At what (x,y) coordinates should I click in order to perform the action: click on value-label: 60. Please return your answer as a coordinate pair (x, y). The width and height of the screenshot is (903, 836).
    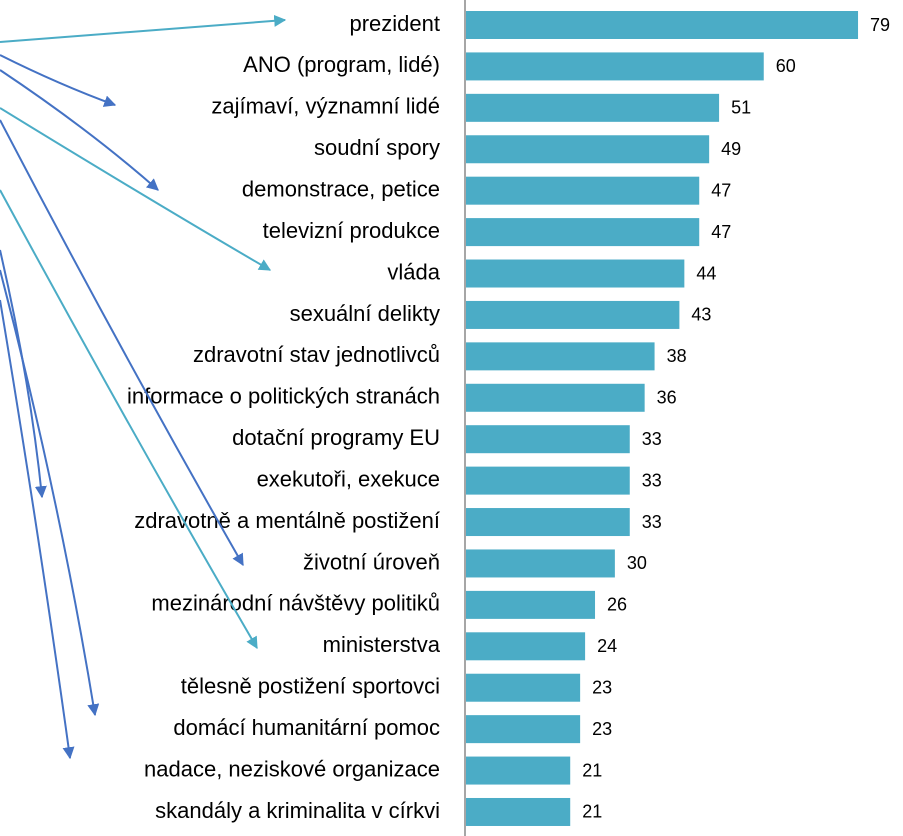
    Looking at the image, I should click on (786, 66).